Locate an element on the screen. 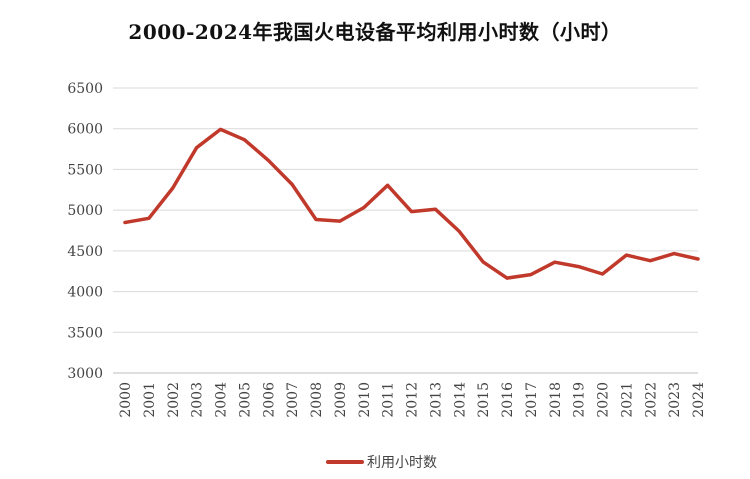  x-tick-label: 2021 is located at coordinates (627, 400).